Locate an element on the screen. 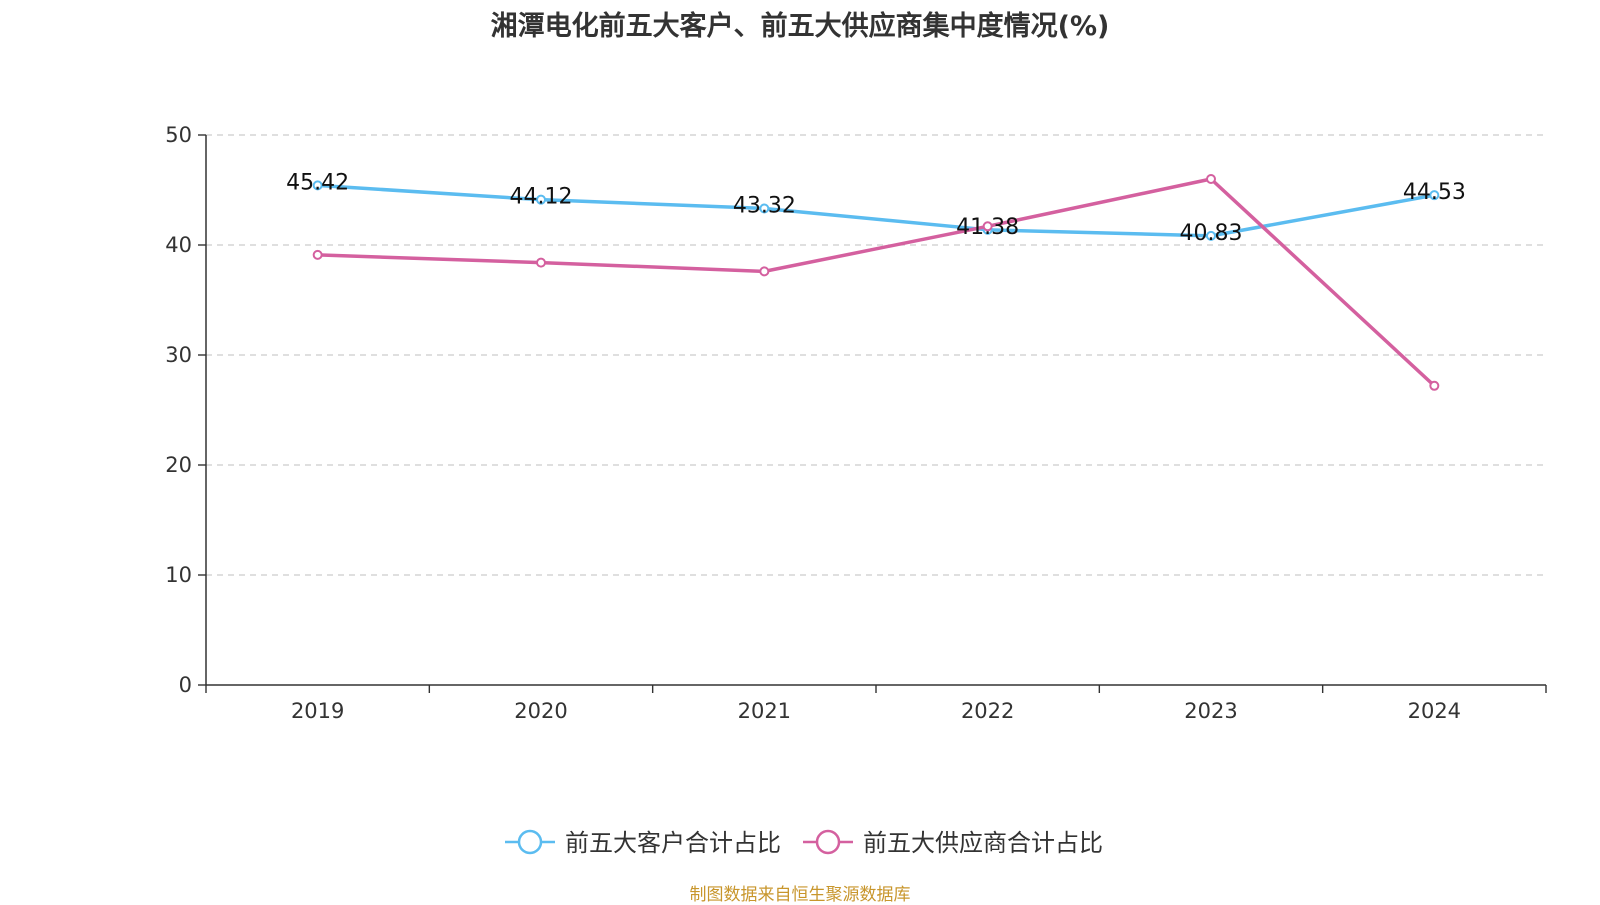  data-labels: 45.42 44.12 43.32 41.38 40.83 44.53 is located at coordinates (876, 207).